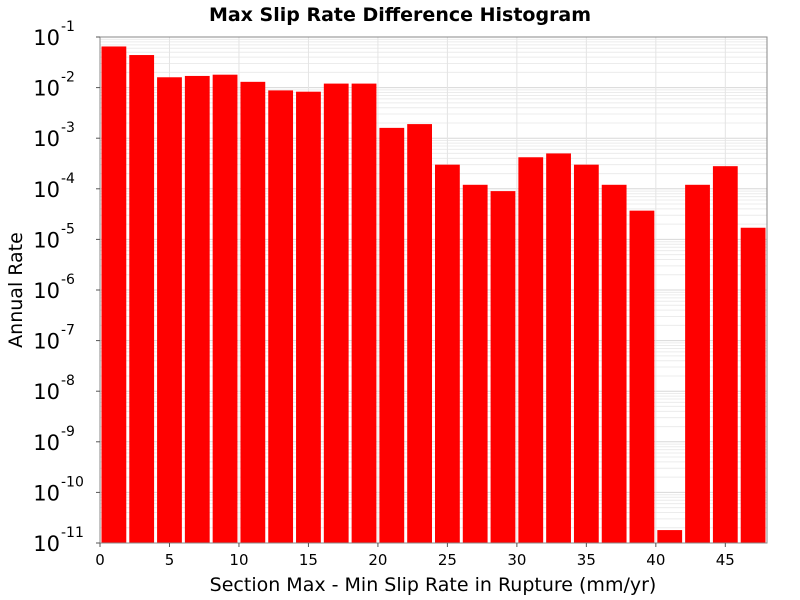 The height and width of the screenshot is (600, 800). Describe the element at coordinates (725, 560) in the screenshot. I see `x-tick-label: 45` at that location.